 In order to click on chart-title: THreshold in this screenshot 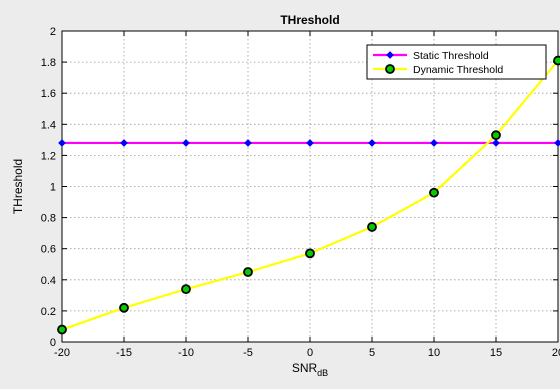, I will do `click(309, 20)`.